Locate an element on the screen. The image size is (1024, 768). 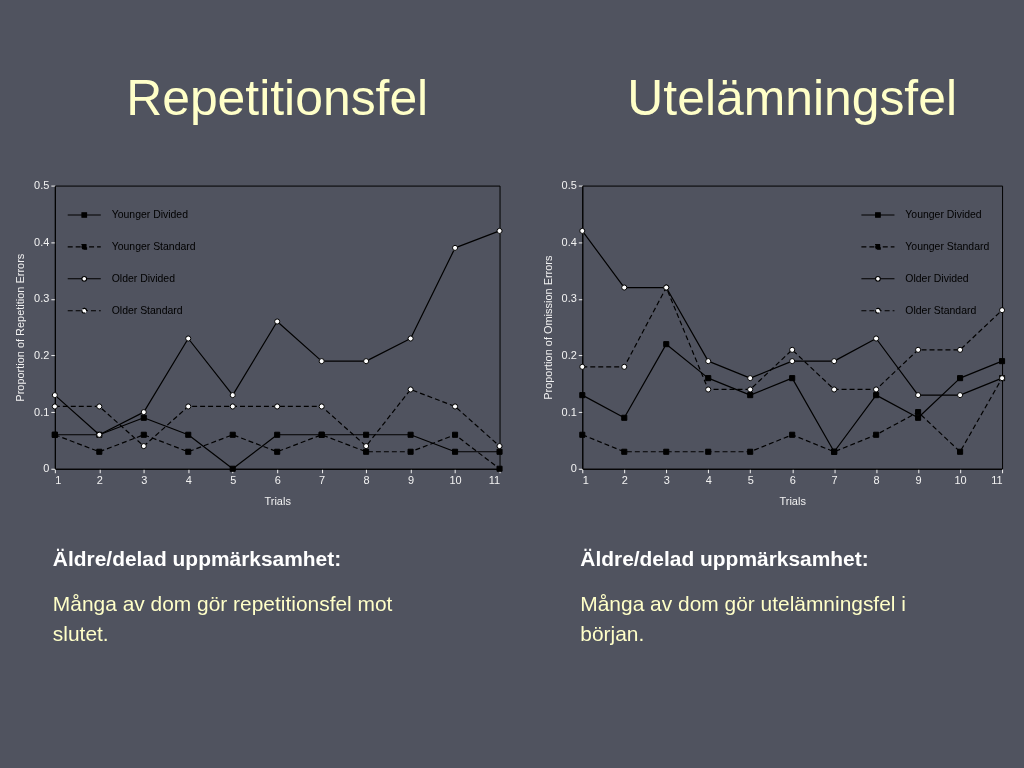
y-axis-title: Proportion of Repetition Errors is located at coordinates (20, 327).